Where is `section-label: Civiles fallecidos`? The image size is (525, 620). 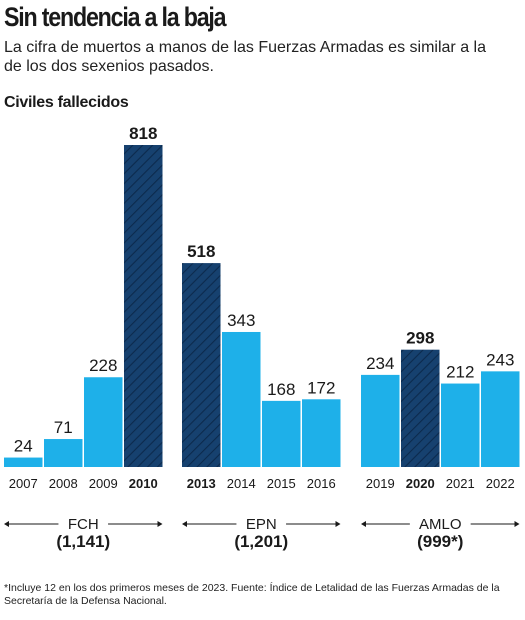
section-label: Civiles fallecidos is located at coordinates (66, 102).